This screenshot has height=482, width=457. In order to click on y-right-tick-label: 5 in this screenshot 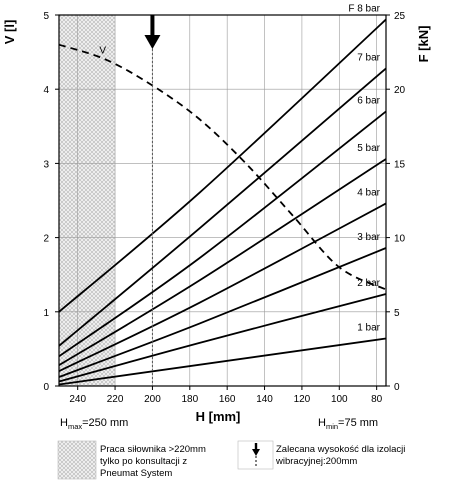, I will do `click(397, 313)`.